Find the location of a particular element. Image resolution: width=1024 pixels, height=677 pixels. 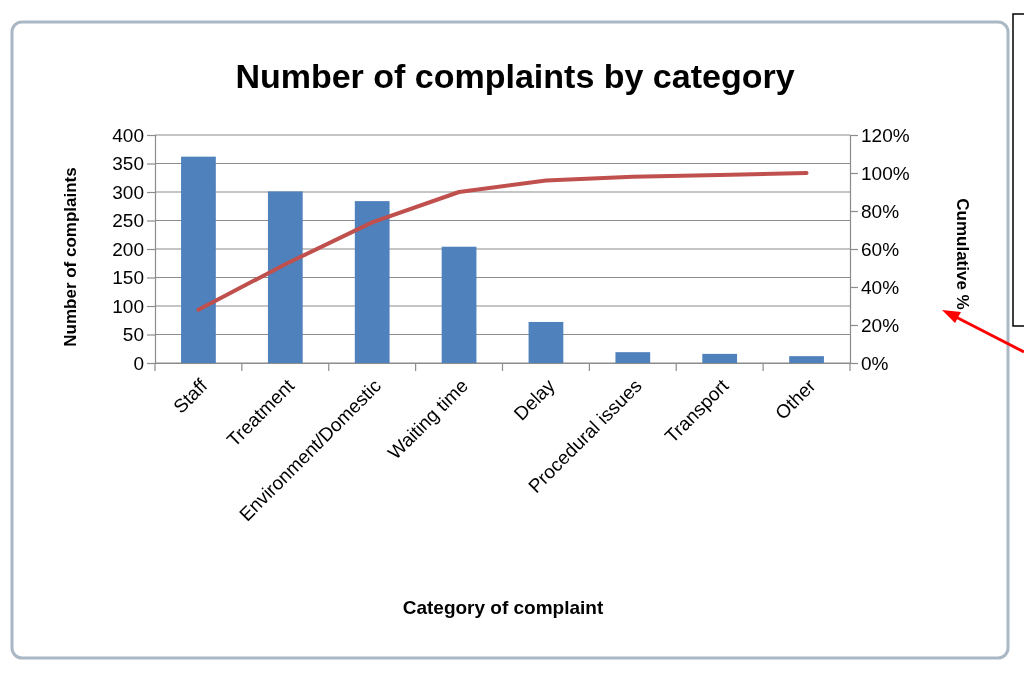

y-tick-label: 250 is located at coordinates (128, 221).